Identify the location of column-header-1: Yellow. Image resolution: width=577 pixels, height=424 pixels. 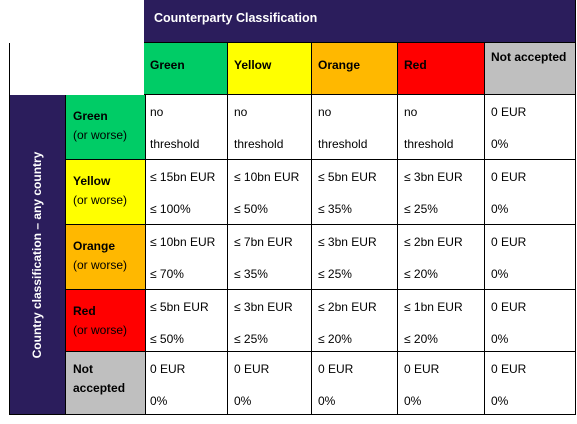
(270, 69).